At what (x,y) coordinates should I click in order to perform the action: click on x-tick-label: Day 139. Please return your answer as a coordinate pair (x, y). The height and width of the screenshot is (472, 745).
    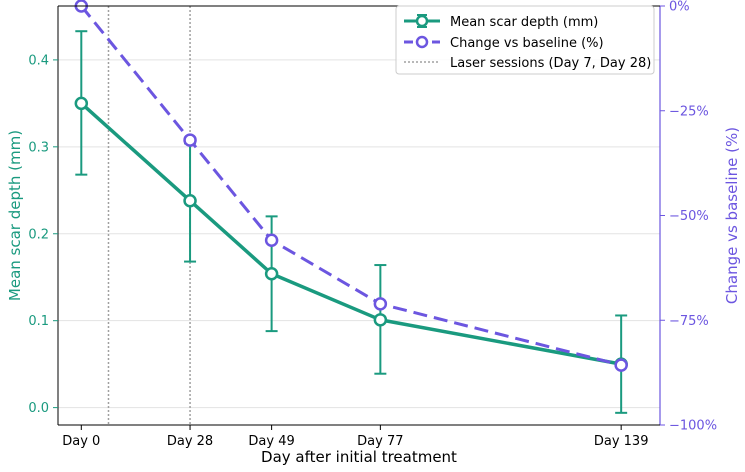
    Looking at the image, I should click on (621, 441).